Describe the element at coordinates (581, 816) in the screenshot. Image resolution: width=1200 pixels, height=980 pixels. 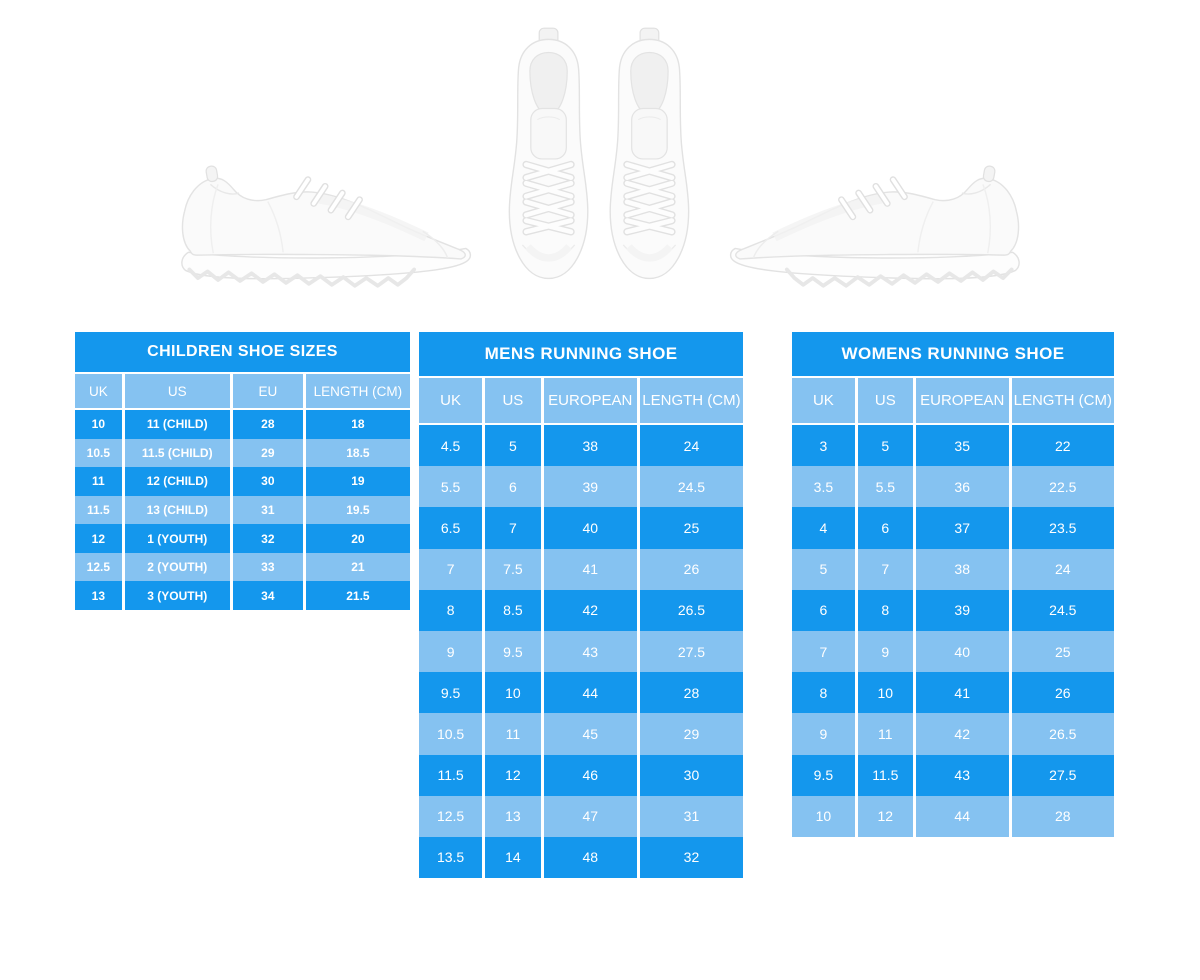
I see `size-row: 12.5 13 47 31` at that location.